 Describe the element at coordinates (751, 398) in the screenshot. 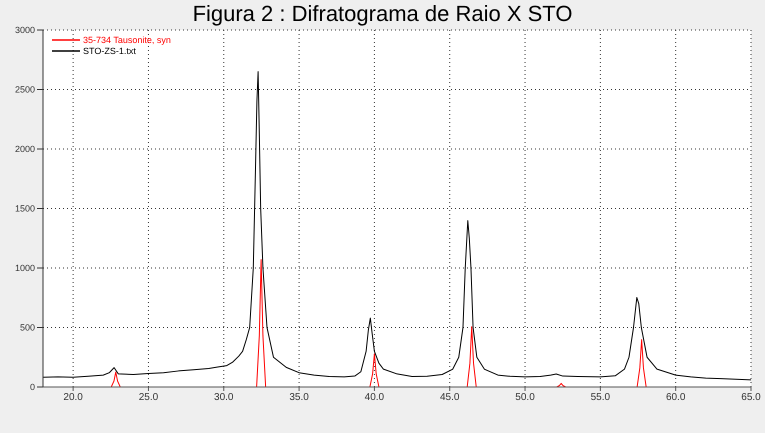

I see `x-tick-label: 65.0` at that location.